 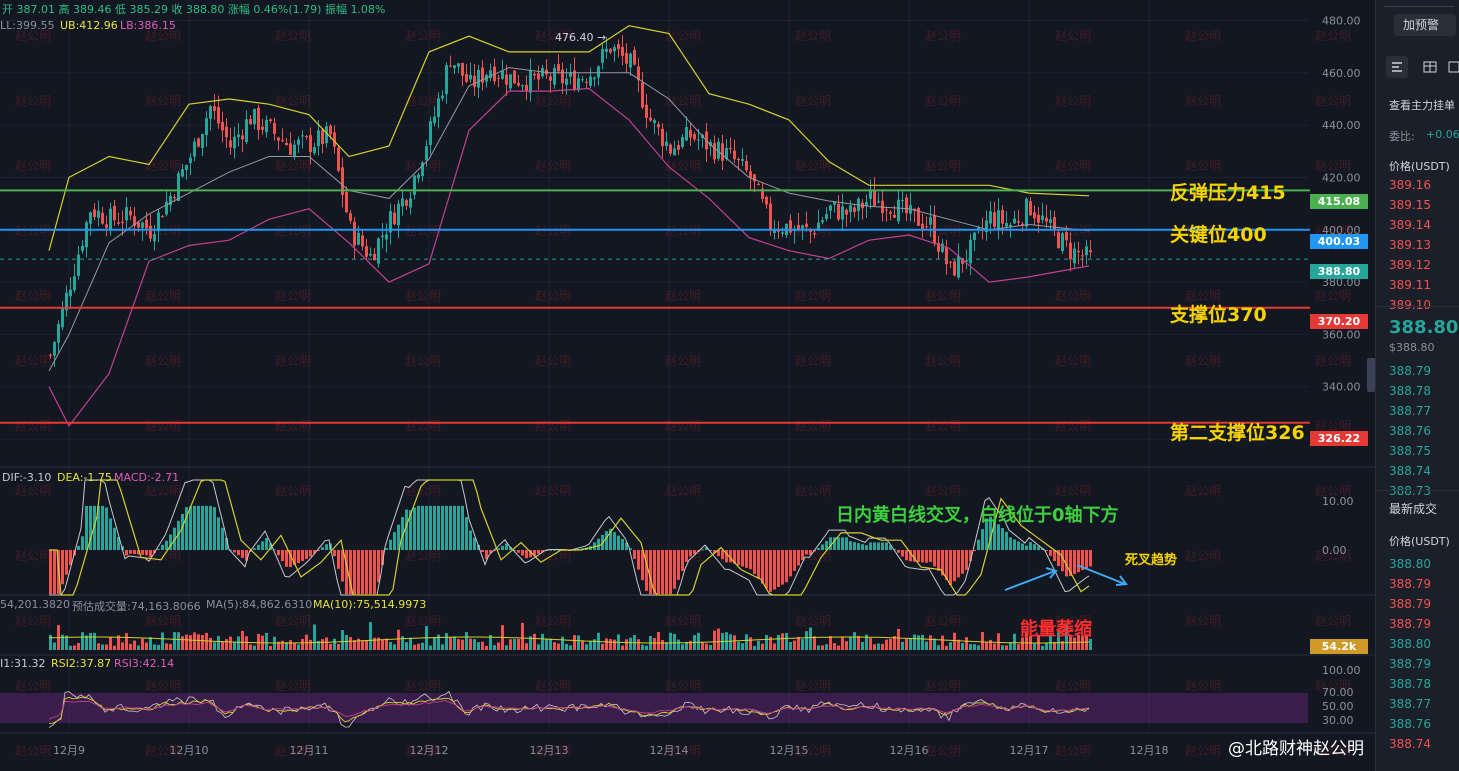 I want to click on bid-price: 388.79, so click(x=1410, y=371).